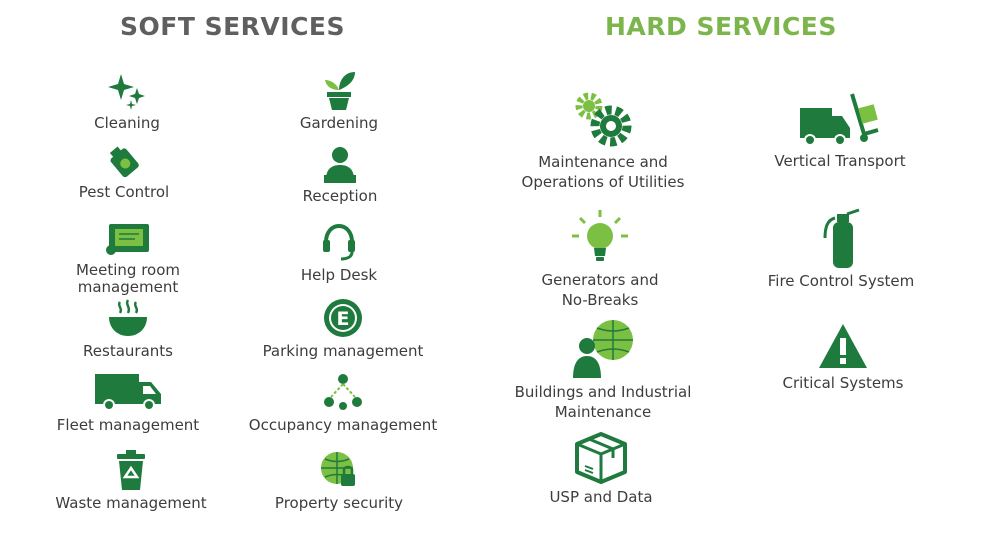  Describe the element at coordinates (343, 425) in the screenshot. I see `service-label: Occupancy management` at that location.